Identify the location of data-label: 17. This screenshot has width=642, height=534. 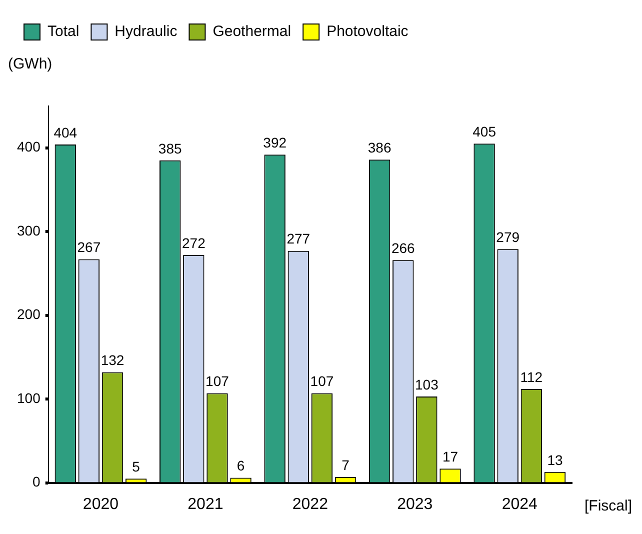
(450, 456).